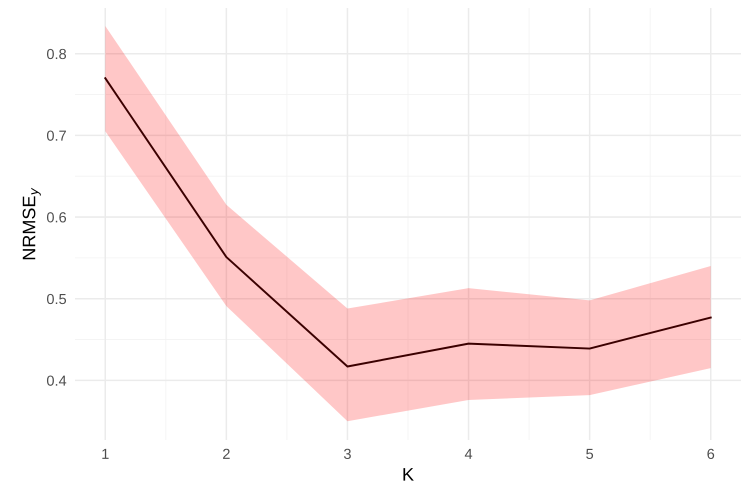  What do you see at coordinates (468, 453) in the screenshot?
I see `x-tick-label: 4` at bounding box center [468, 453].